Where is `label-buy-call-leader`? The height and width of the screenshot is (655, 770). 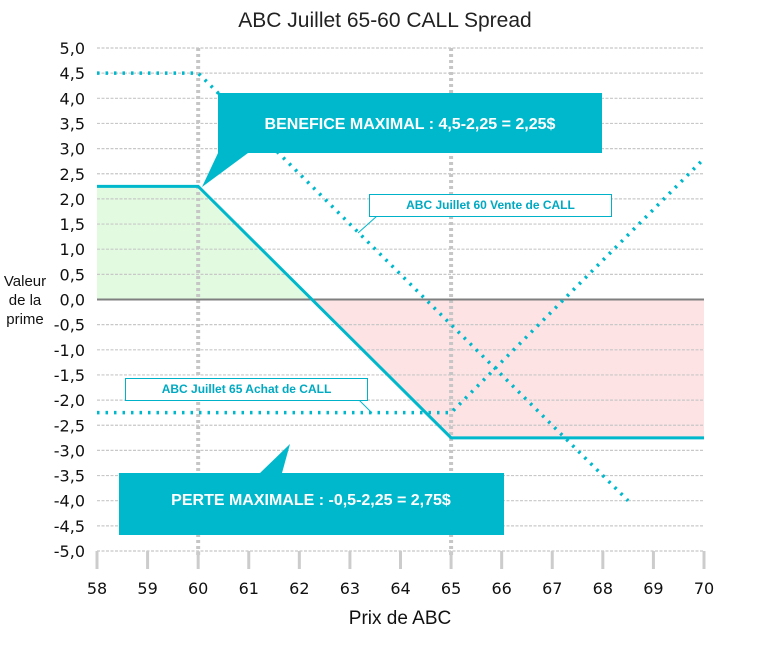
label-buy-call-leader is located at coordinates (365, 406).